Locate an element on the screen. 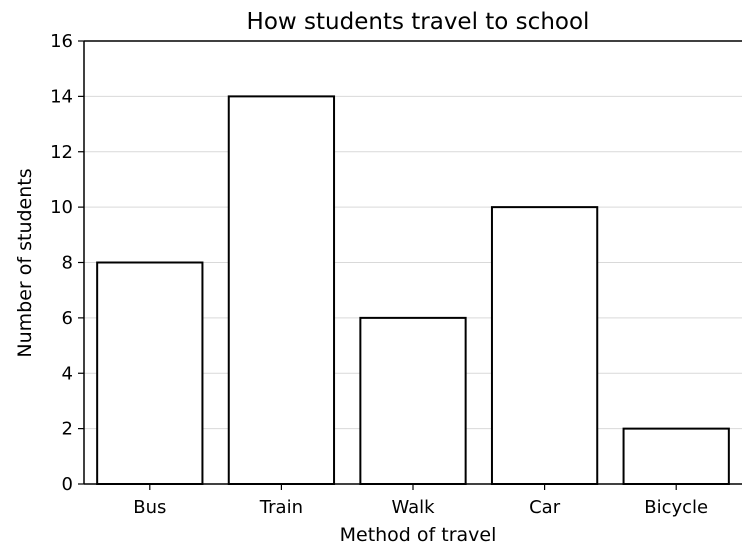 This screenshot has height=548, width=743. bar-car is located at coordinates (544, 345).